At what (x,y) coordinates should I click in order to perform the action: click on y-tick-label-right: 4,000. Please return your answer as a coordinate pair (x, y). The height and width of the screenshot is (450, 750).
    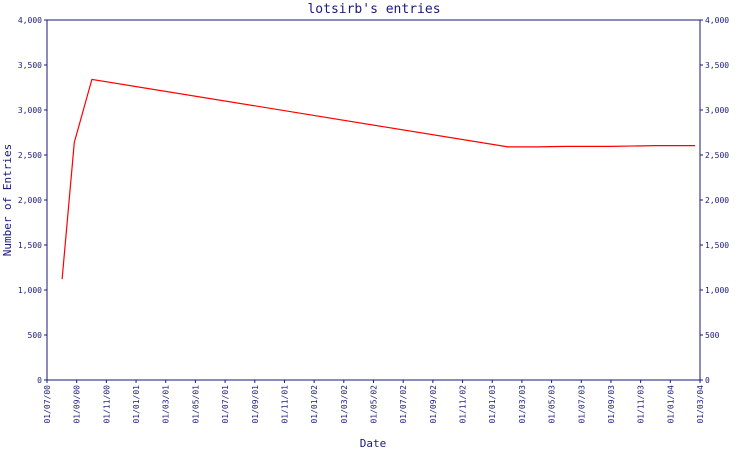
    Looking at the image, I should click on (717, 20).